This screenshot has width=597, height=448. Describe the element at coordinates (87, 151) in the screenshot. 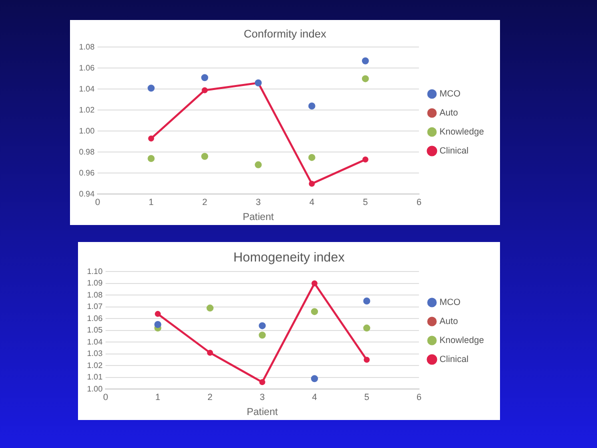

I see `y-tick-label: 0.98` at that location.